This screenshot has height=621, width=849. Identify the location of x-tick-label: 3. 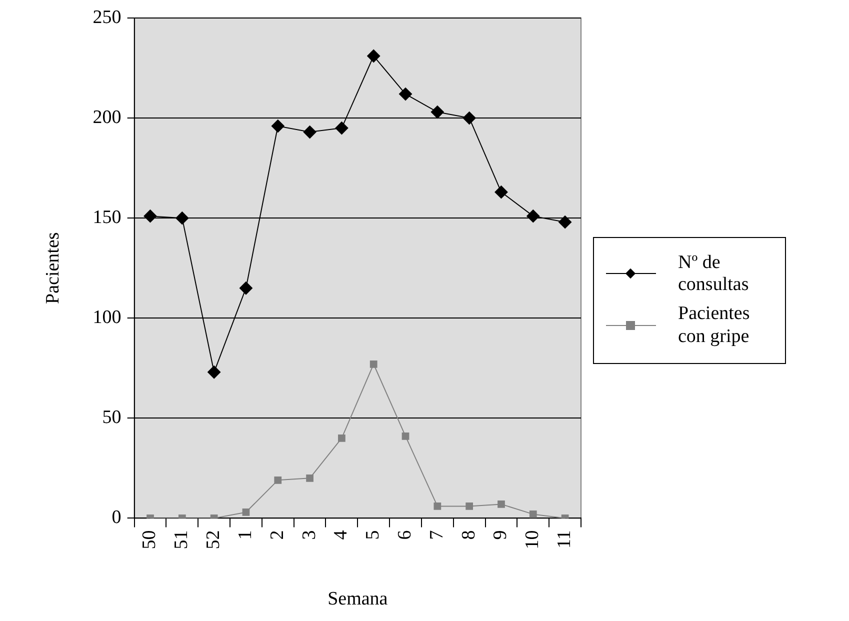
(309, 535).